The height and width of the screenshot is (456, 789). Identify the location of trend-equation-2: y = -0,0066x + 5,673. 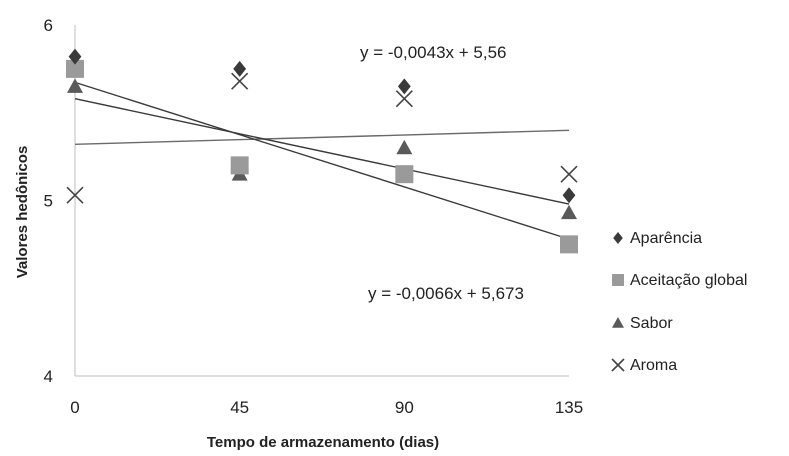
(446, 293).